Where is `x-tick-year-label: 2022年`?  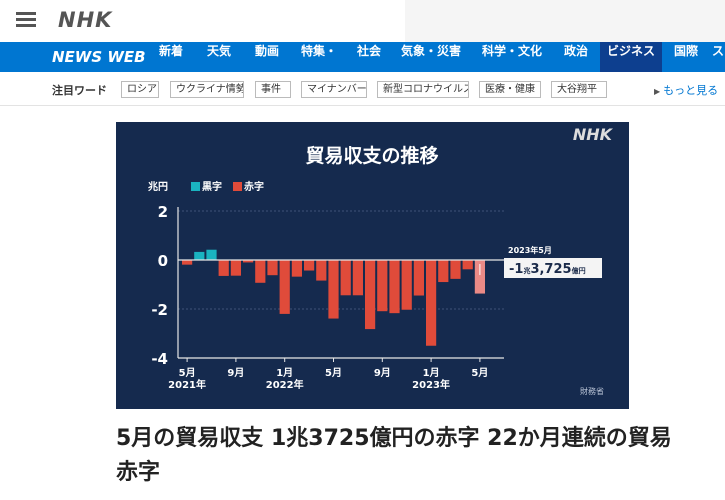
x-tick-year-label: 2022年 is located at coordinates (285, 384).